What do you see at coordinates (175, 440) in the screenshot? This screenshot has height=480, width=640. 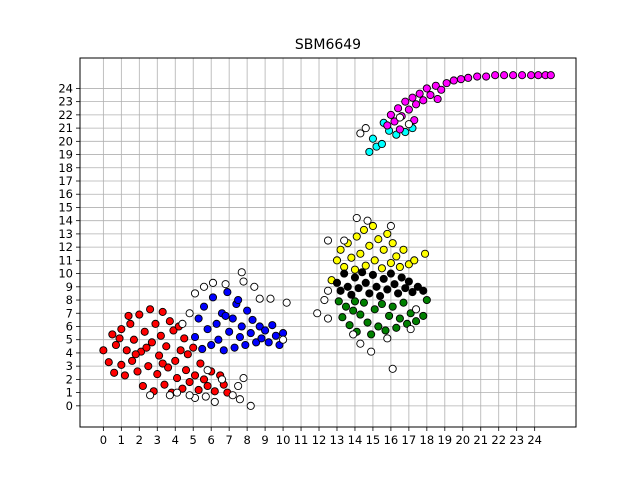 I see `x-tick-label: 4` at bounding box center [175, 440].